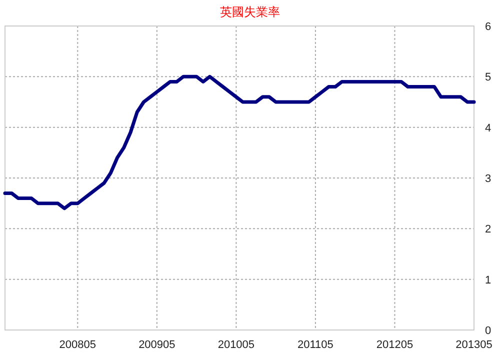  Describe the element at coordinates (236, 345) in the screenshot. I see `x-tick-label: 201005` at that location.